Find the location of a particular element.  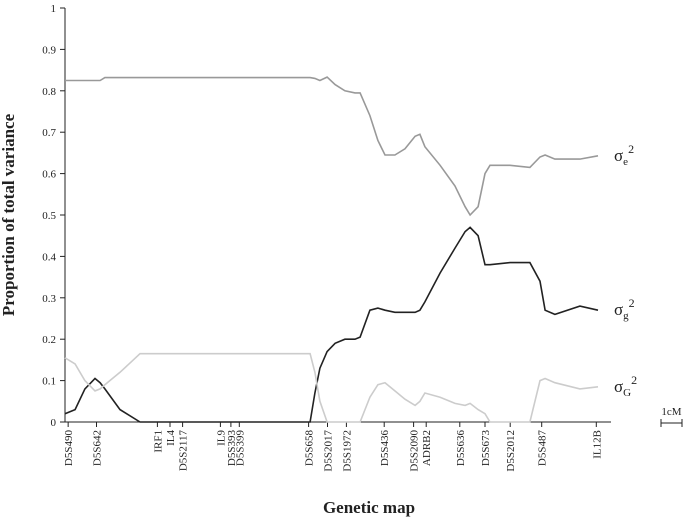

y-tick-label: 0.5 is located at coordinates (49, 216).